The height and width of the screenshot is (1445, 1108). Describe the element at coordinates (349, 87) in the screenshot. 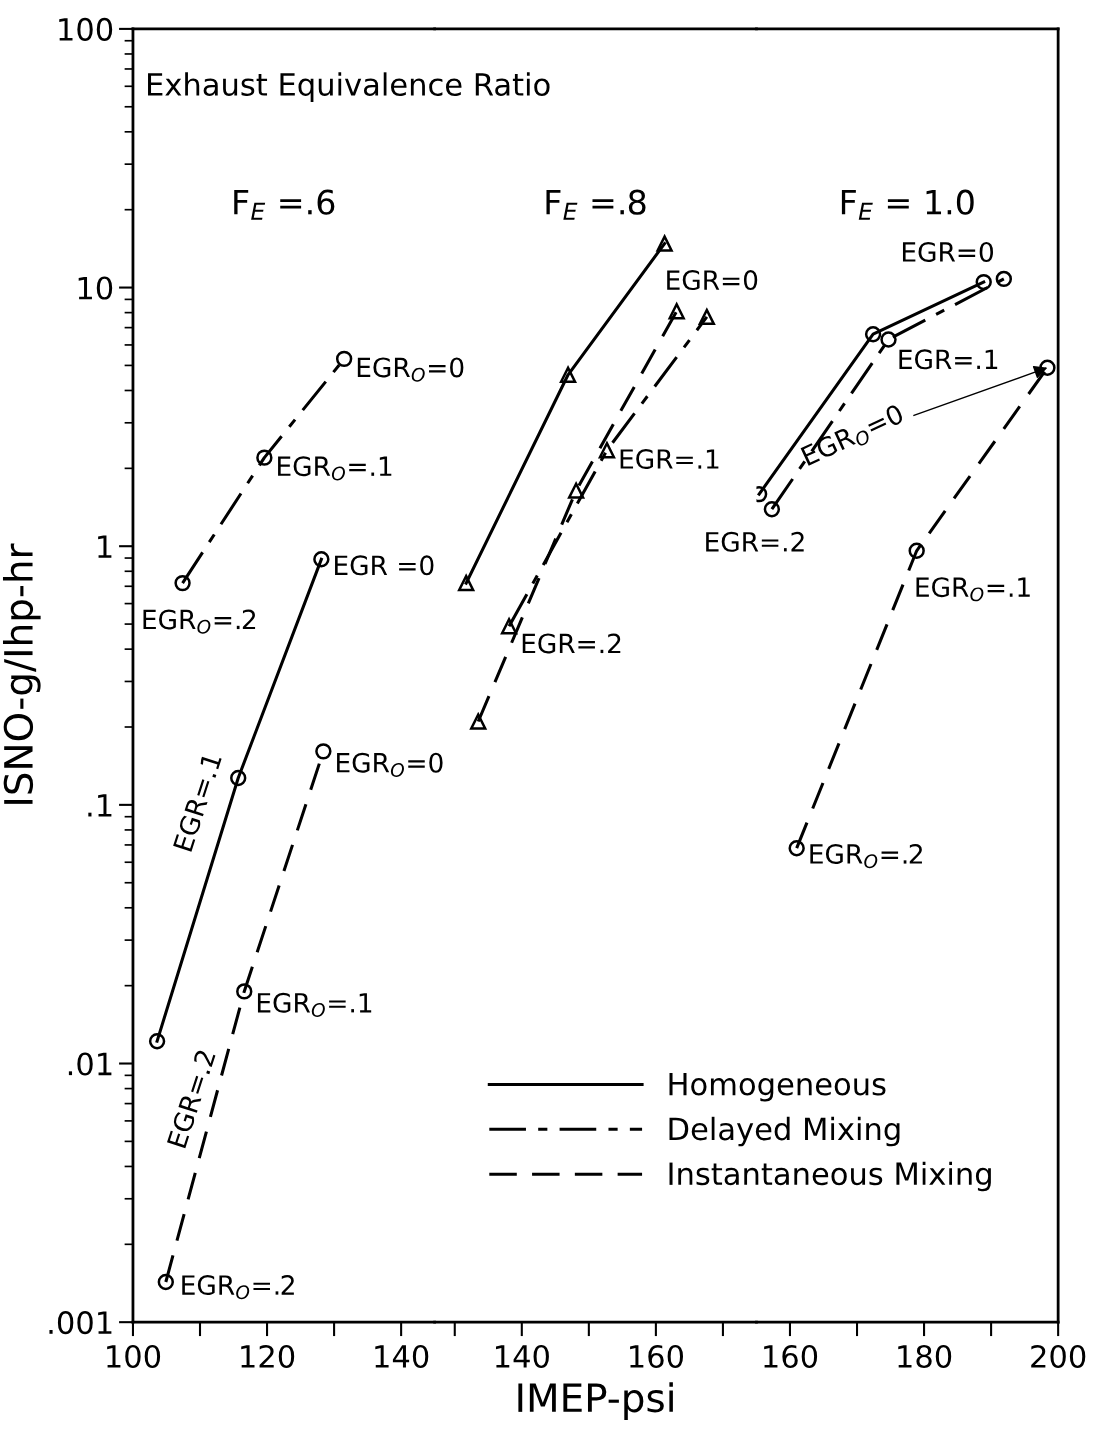

I see `annotation: Exhaust Equivalence Ratio` at that location.